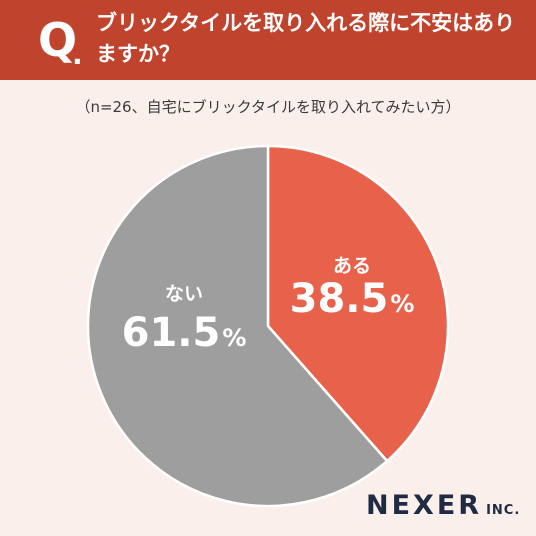 The image size is (536, 536). I want to click on chart-subtitle: （n=26、自宅にブリックタイルを取り入れてみたい方）, so click(268, 107).